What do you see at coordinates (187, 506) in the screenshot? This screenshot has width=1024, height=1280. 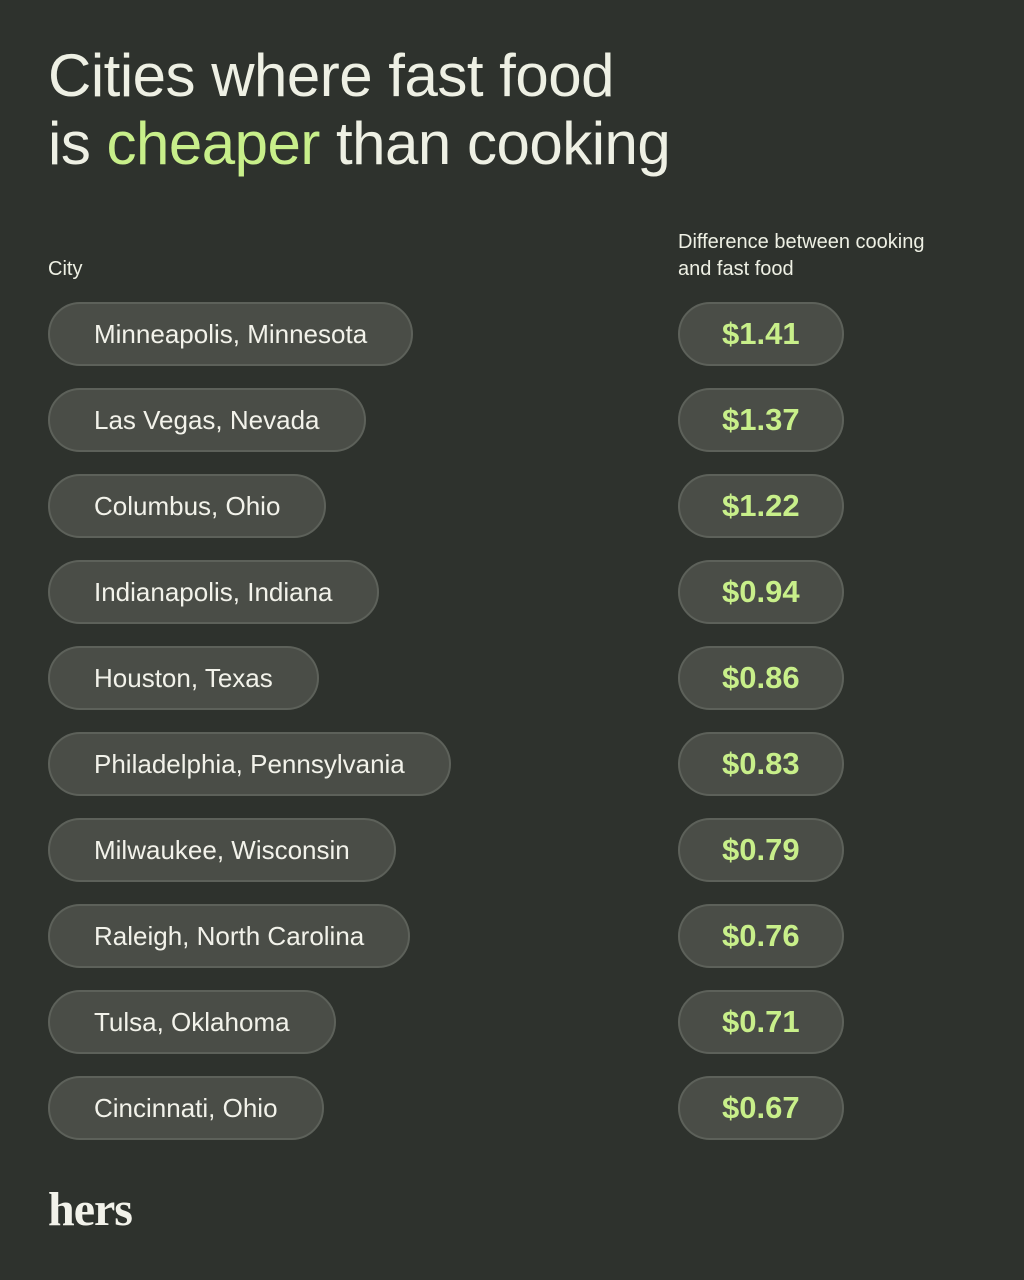 I see `city-pill: Columbus, Ohio` at bounding box center [187, 506].